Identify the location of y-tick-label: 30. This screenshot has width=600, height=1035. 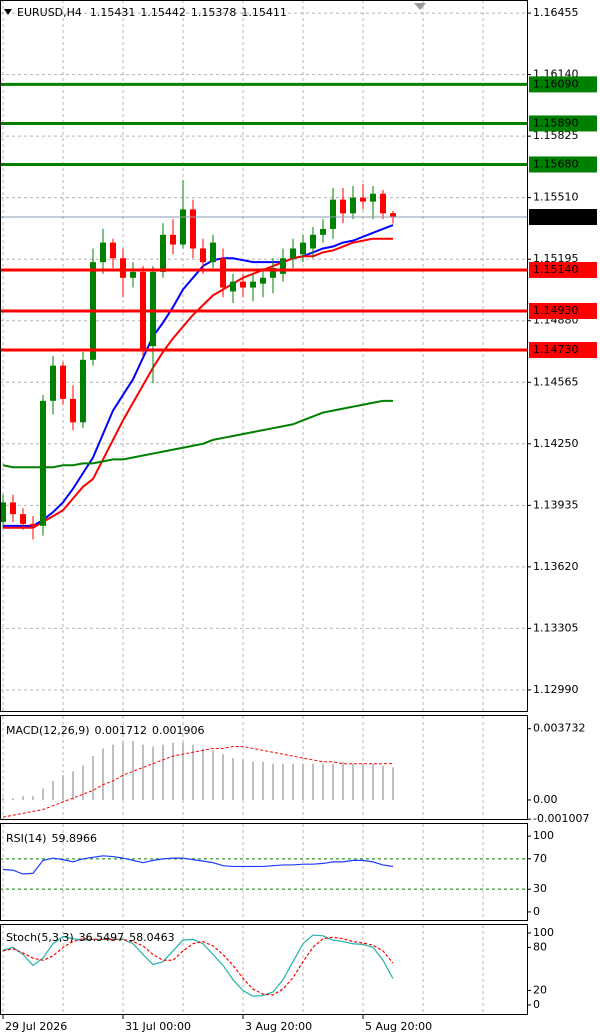
(540, 888).